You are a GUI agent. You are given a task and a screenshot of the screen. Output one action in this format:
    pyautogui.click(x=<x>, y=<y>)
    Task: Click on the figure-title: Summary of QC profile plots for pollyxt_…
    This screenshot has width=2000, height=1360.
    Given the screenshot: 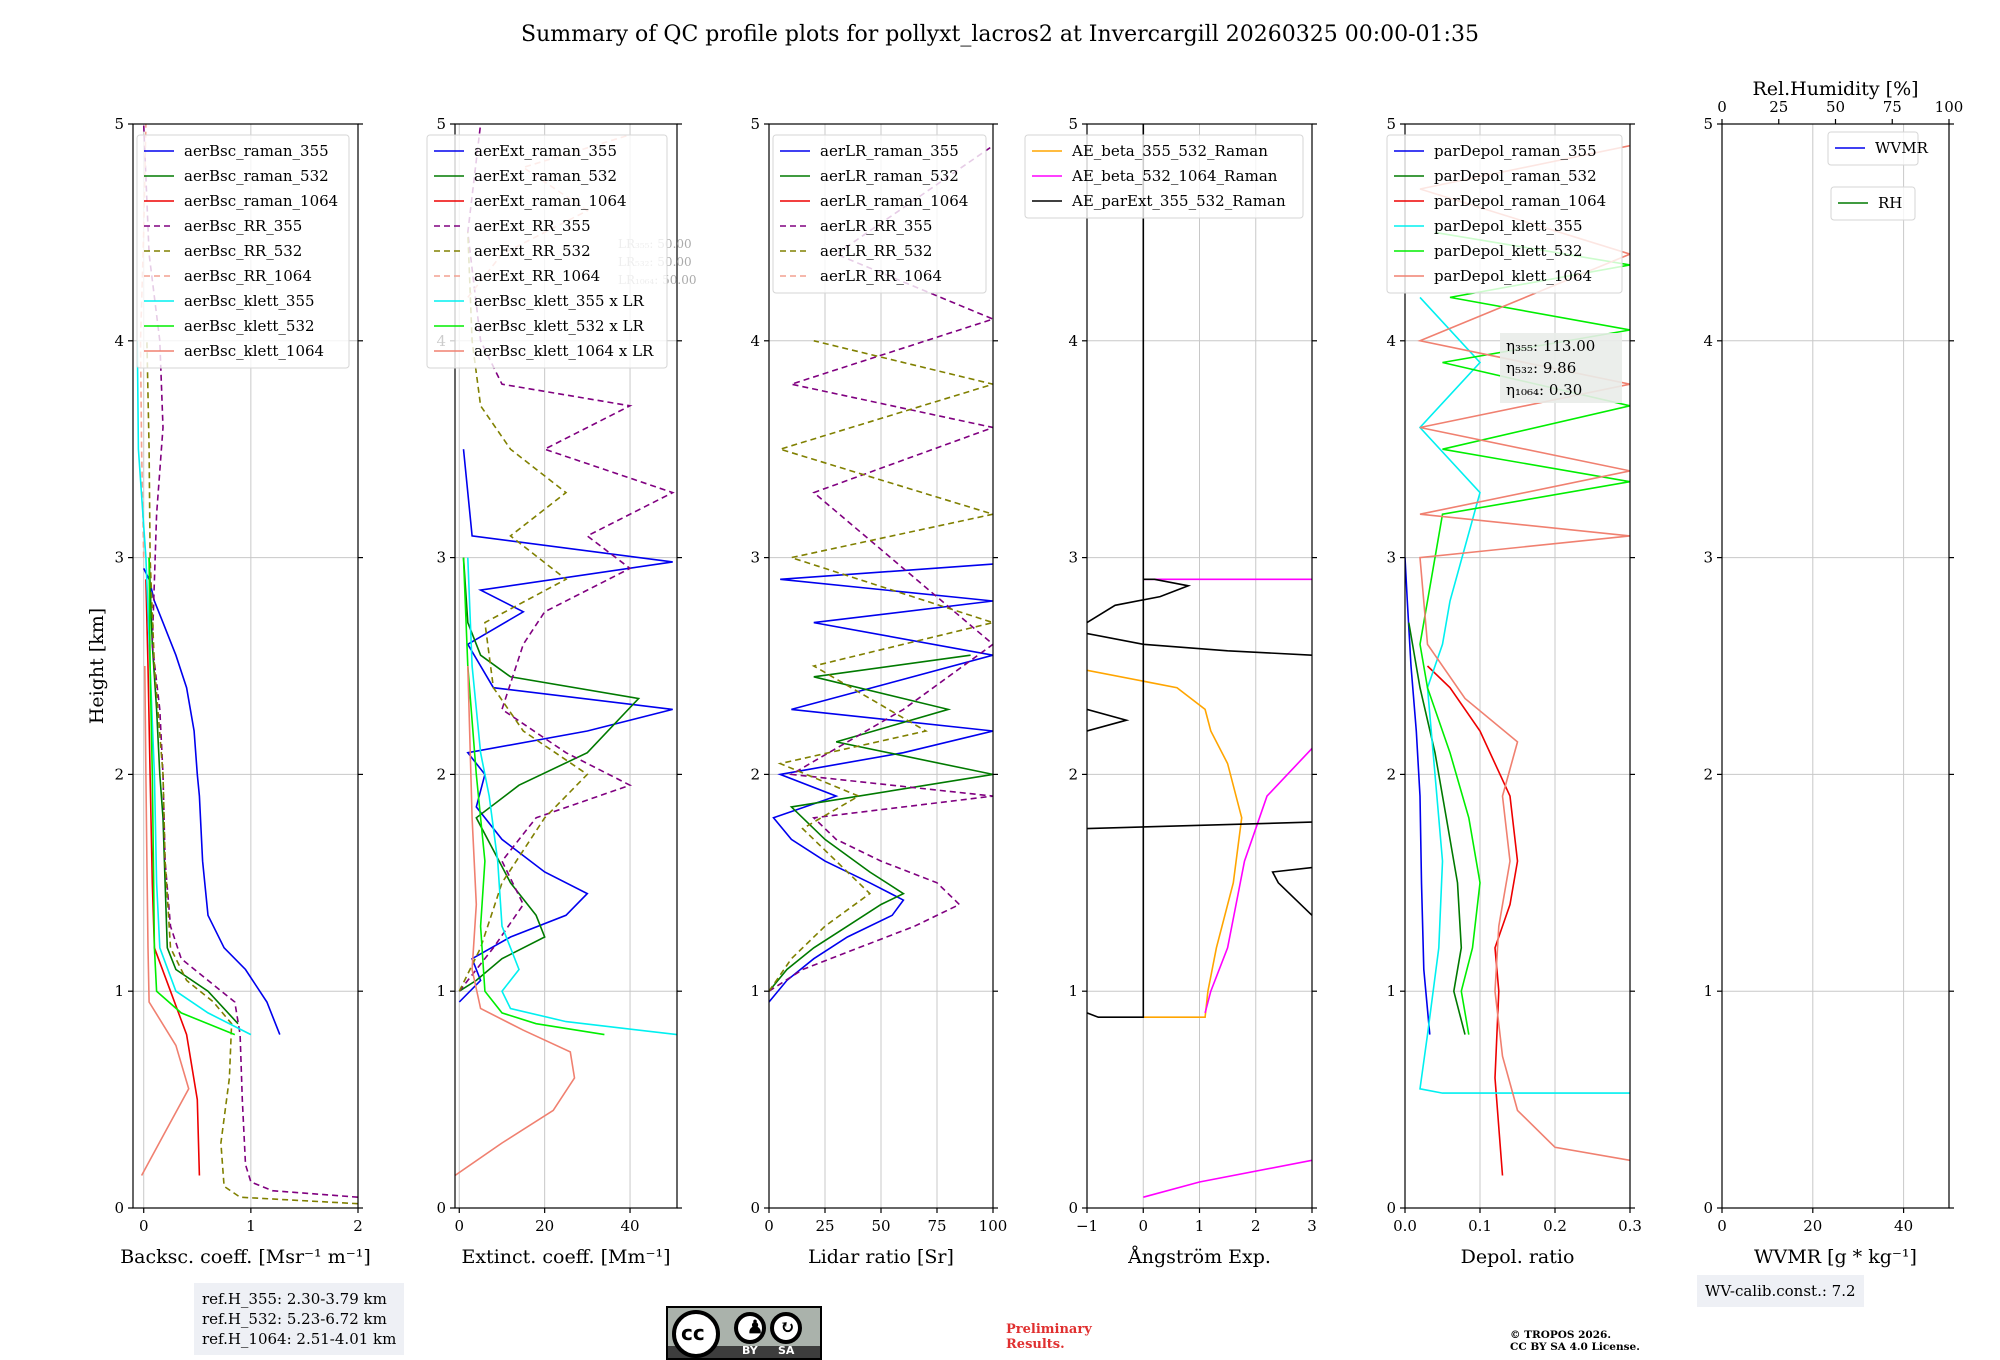 What is the action you would take?
    pyautogui.click(x=1000, y=34)
    